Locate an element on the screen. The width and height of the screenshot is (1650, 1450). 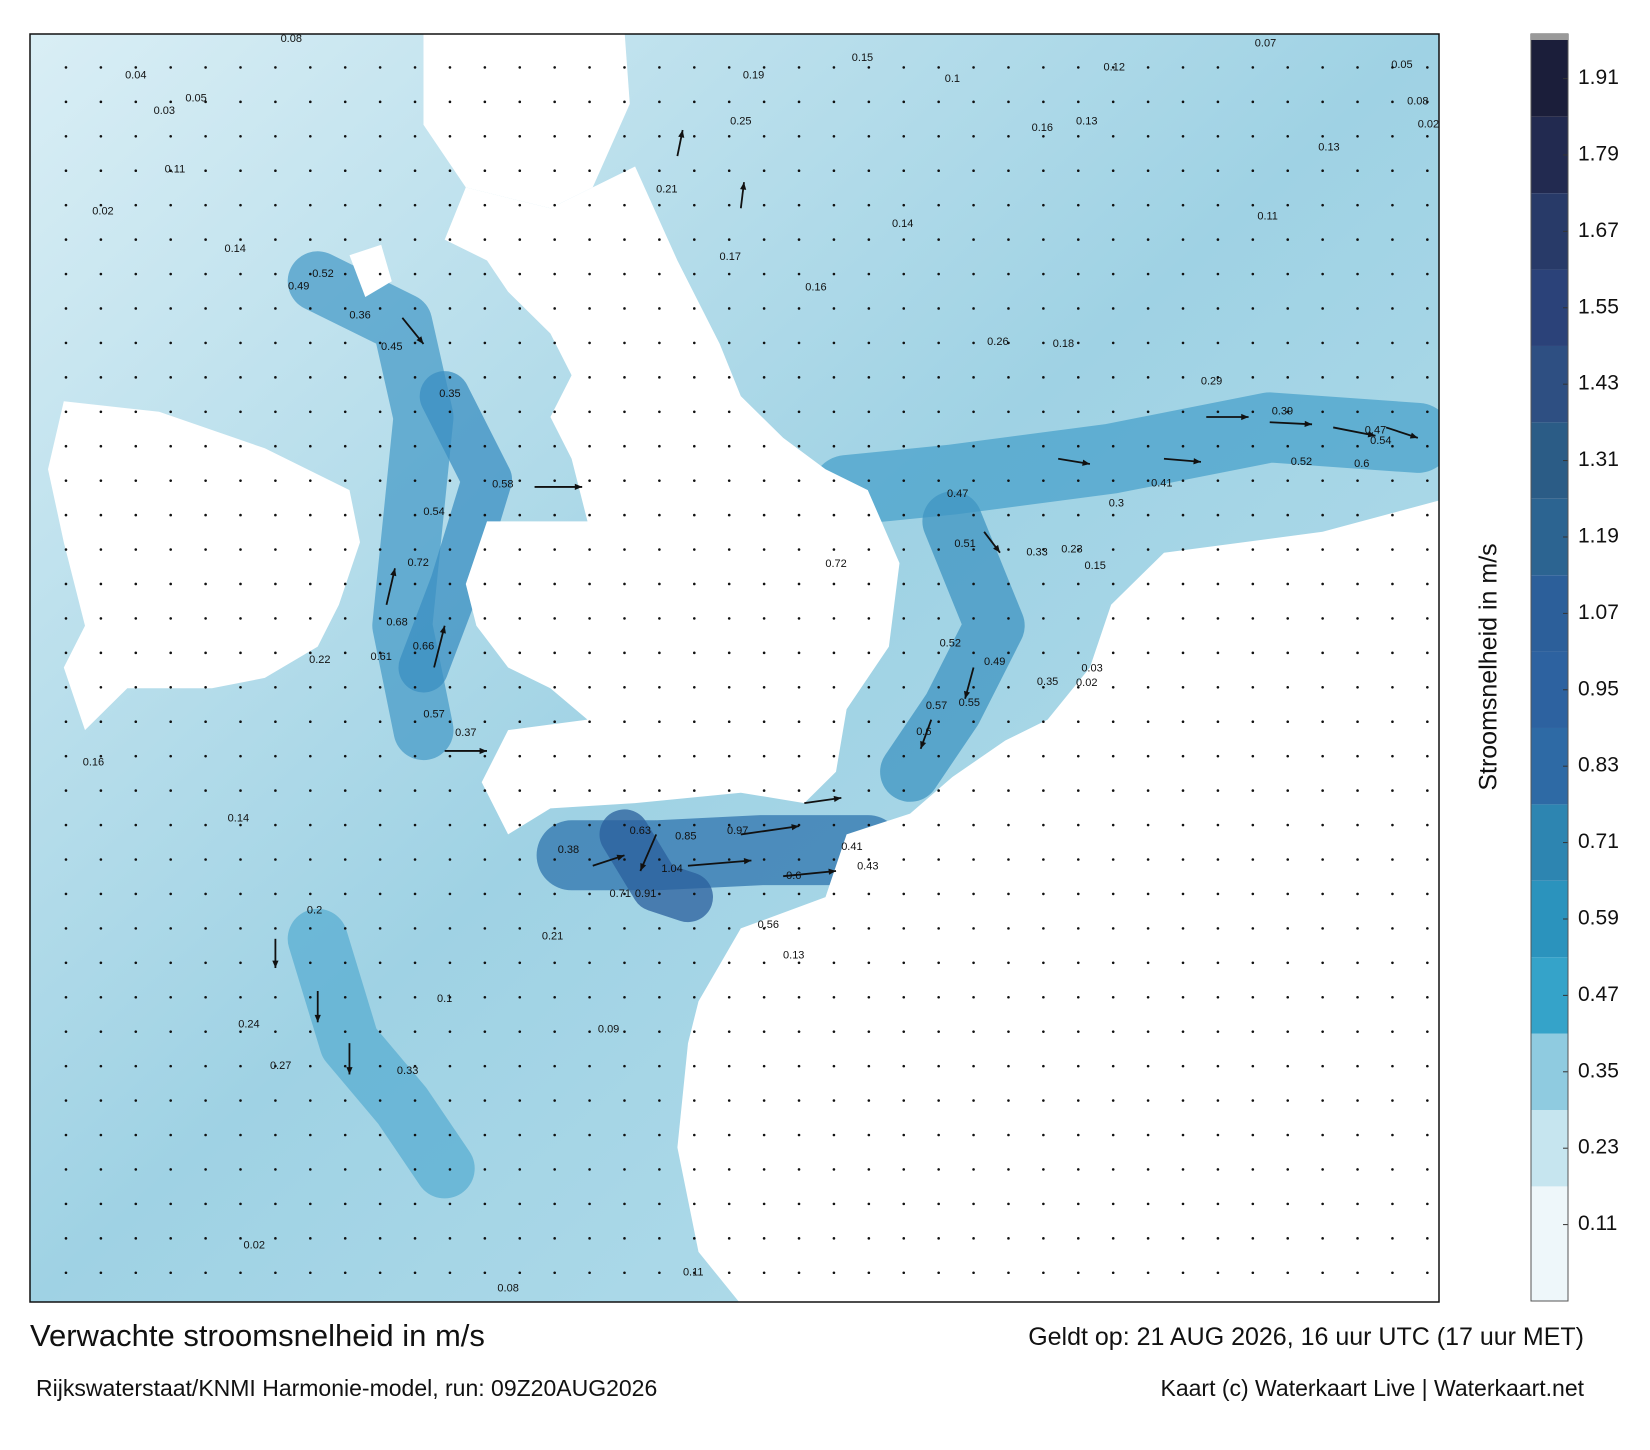
speed-label: 0.41 is located at coordinates (851, 847).